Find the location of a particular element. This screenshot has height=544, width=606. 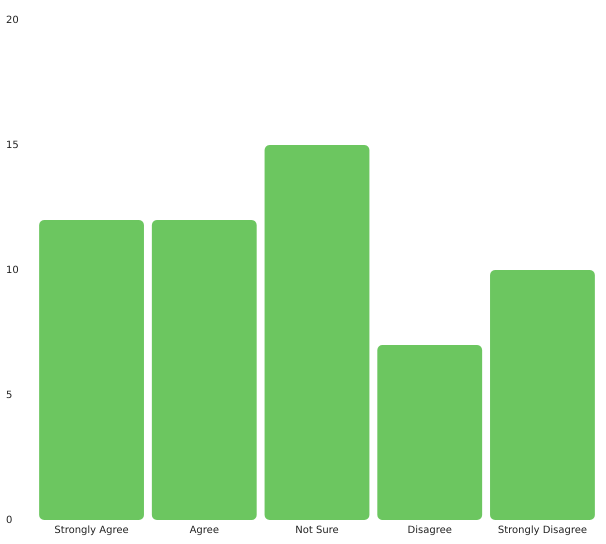

x-tick-label: Strongly Disagree is located at coordinates (543, 530).